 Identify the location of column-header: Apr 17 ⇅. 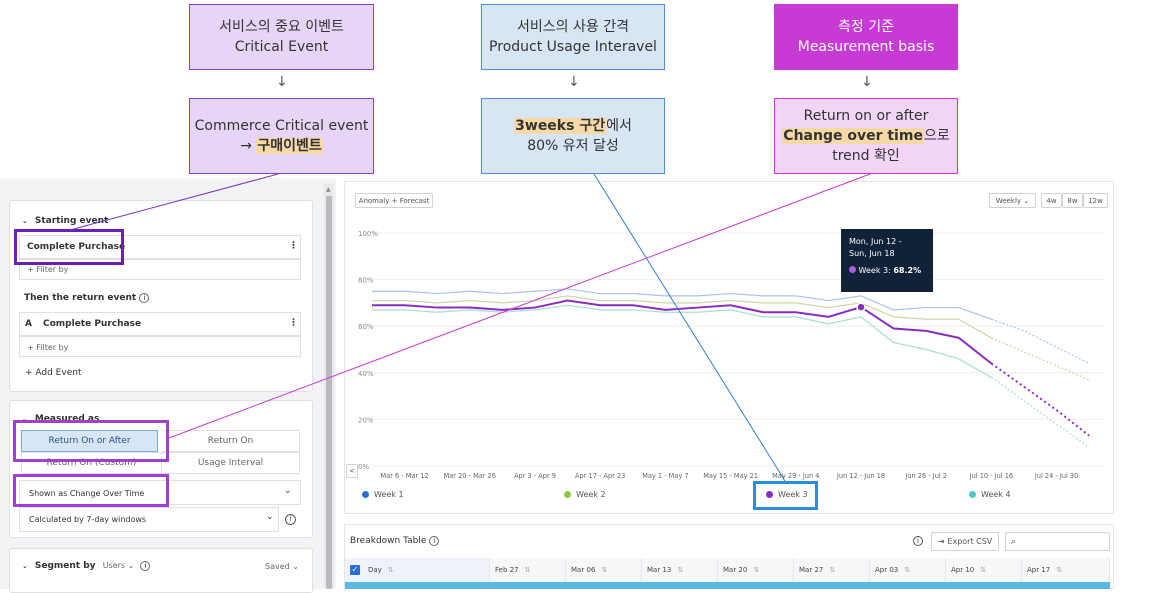
(1066, 570).